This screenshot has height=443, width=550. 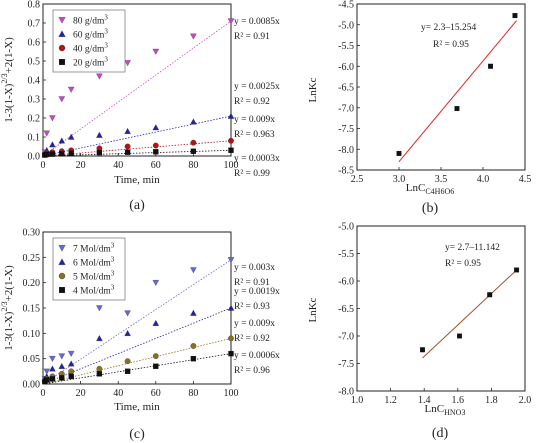 What do you see at coordinates (346, 88) in the screenshot?
I see `y-tick-label: -6.5` at bounding box center [346, 88].